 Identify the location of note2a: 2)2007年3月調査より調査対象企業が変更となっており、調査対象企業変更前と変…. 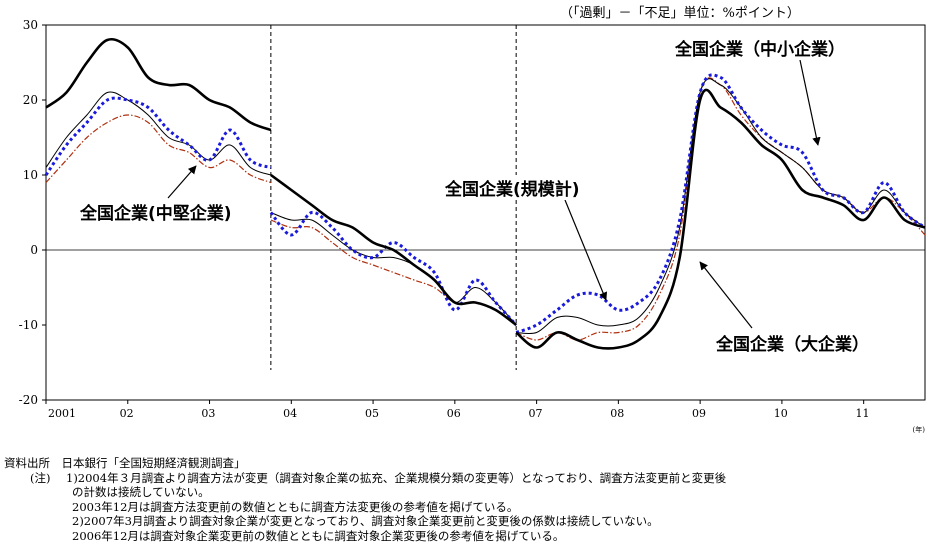
(365, 521).